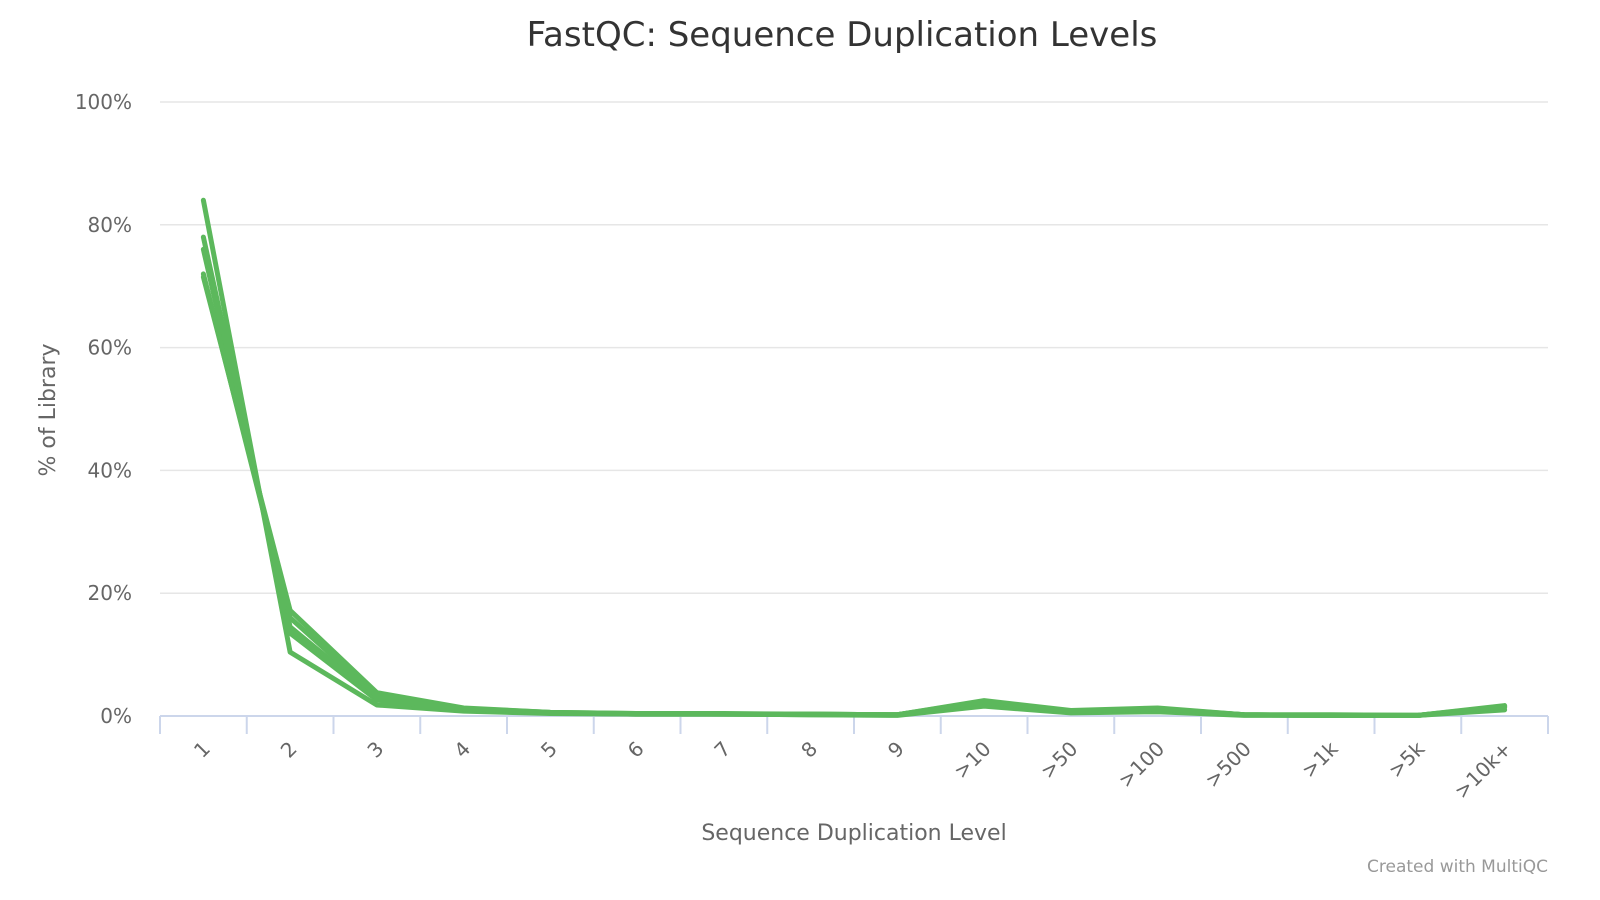 This screenshot has width=1600, height=900. Describe the element at coordinates (852, 769) in the screenshot. I see `x-axis-tick-labels: 1 2 3 4 5 6 7 8 9 >10 >50 >100 >500 >1k >5k >10k+` at that location.